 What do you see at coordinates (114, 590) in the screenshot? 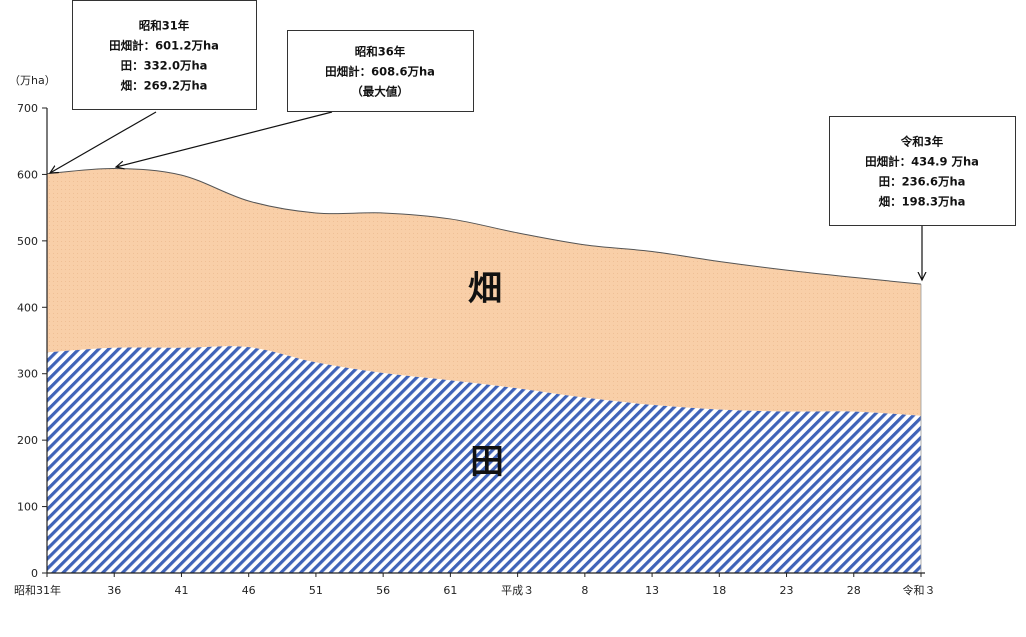
I see `x-tick-label: 36` at bounding box center [114, 590].